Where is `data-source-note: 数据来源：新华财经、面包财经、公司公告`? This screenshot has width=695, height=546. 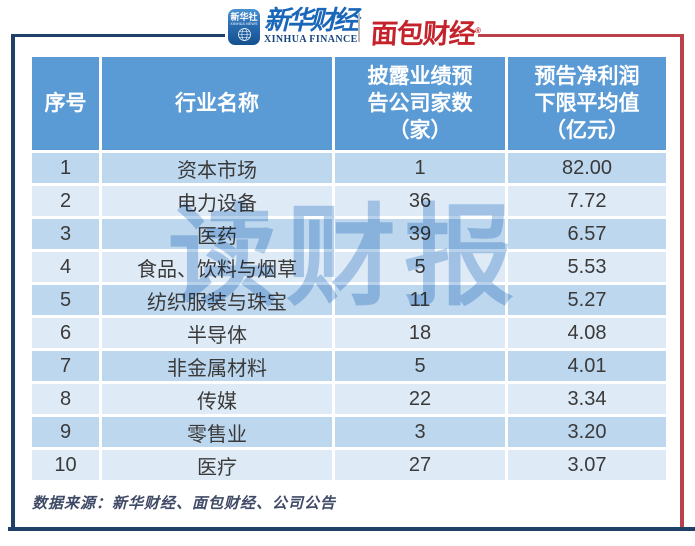 data-source-note: 数据来源：新华财经、面包财经、公司公告 is located at coordinates (184, 503).